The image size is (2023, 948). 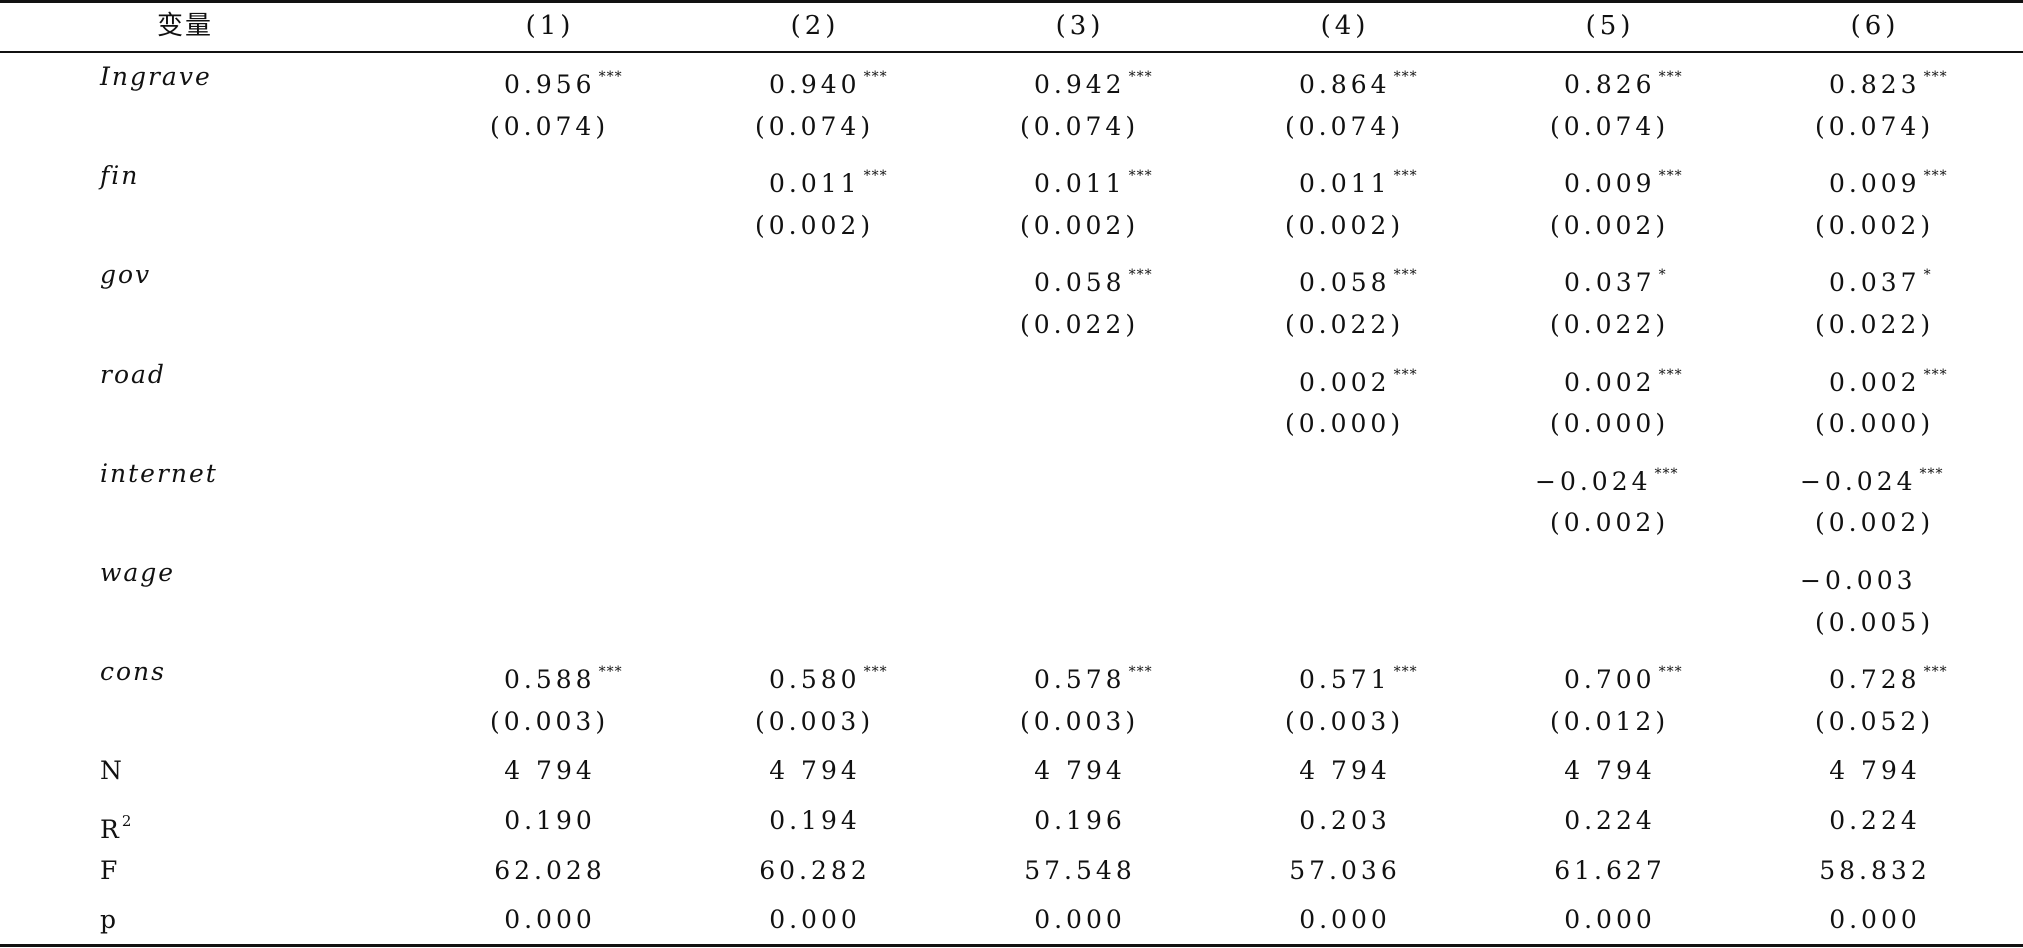 What do you see at coordinates (815, 673) in the screenshot?
I see `coefficient-cell: 0.580 ***` at bounding box center [815, 673].